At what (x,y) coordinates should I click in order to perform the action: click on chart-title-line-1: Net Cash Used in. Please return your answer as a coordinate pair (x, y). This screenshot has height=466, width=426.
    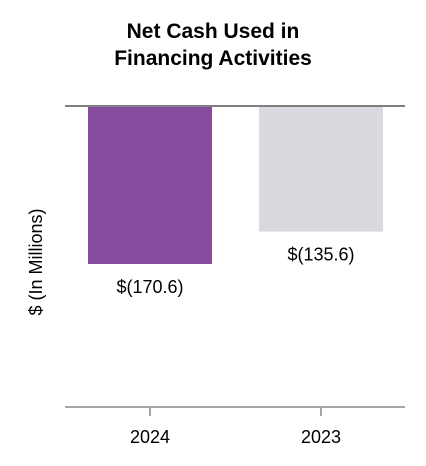
    Looking at the image, I should click on (213, 31).